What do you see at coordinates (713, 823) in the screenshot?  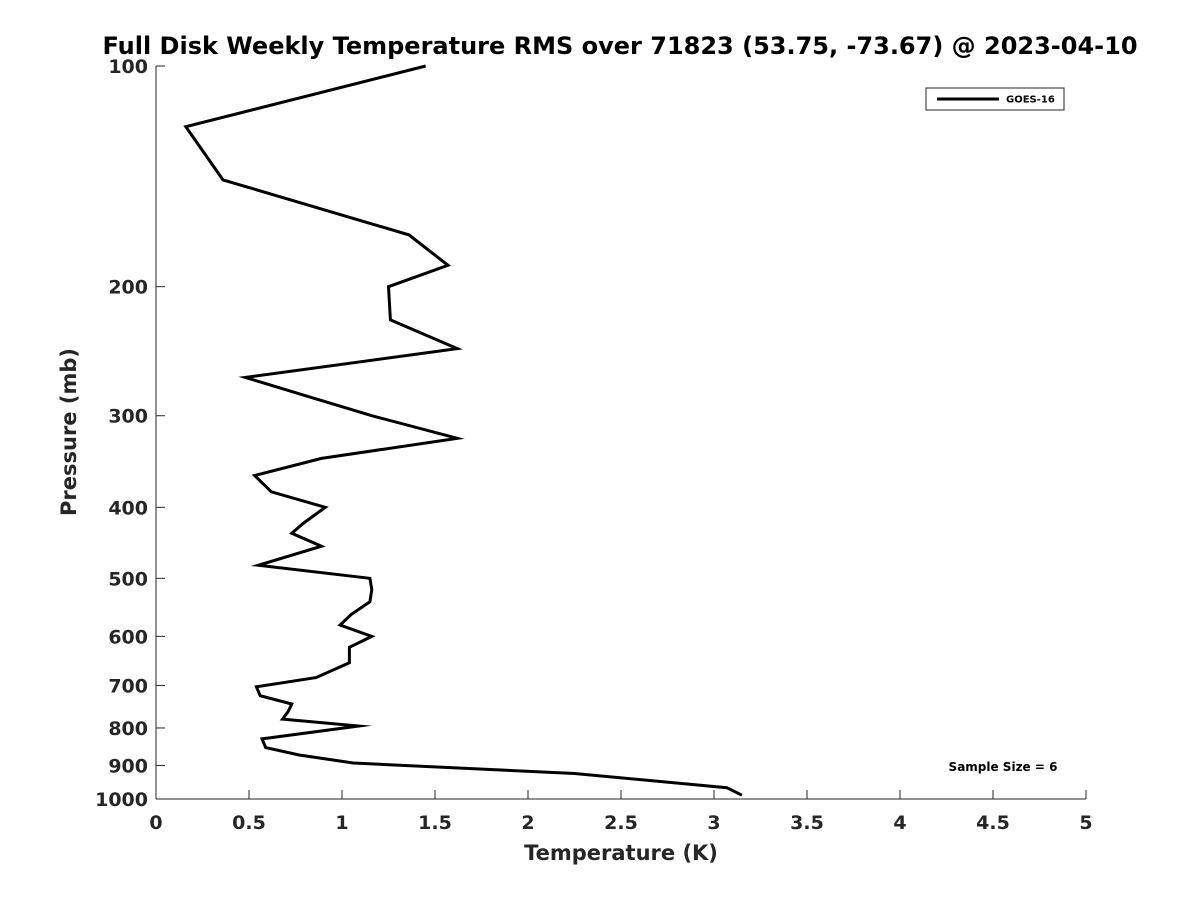 I see `x-tick-label: 3` at bounding box center [713, 823].